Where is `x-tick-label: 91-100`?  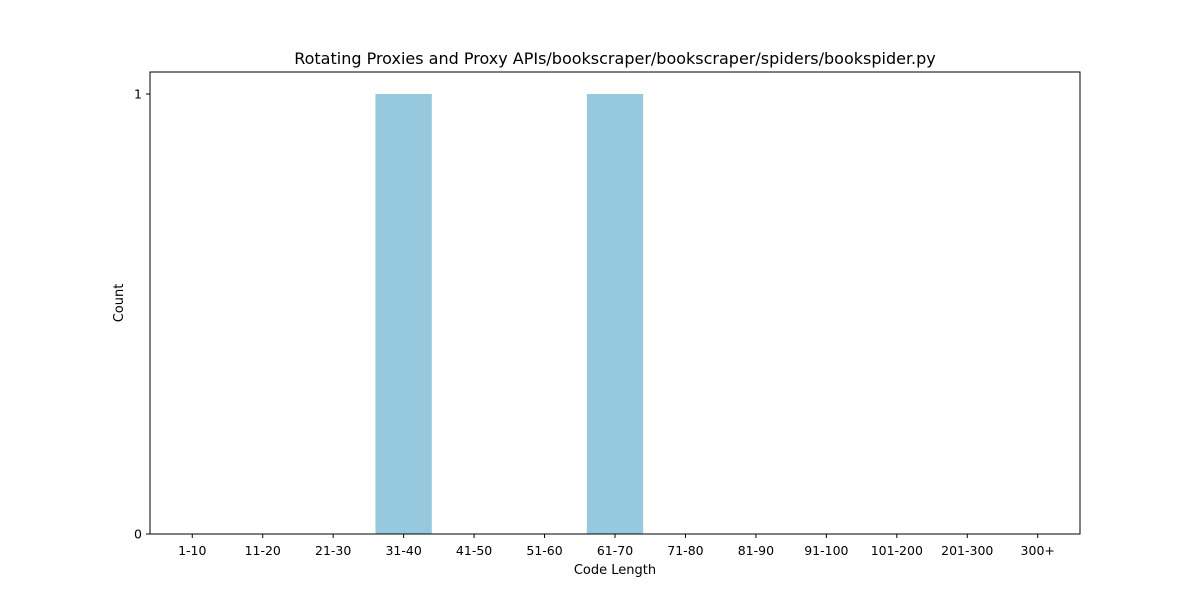 x-tick-label: 91-100 is located at coordinates (826, 550).